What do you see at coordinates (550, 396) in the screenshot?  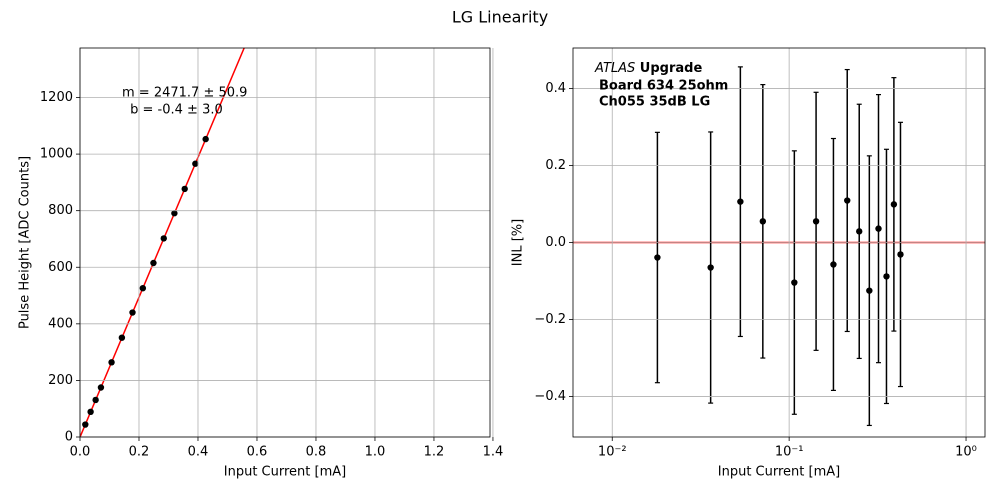 I see `y-tick-label: −0.4` at bounding box center [550, 396].